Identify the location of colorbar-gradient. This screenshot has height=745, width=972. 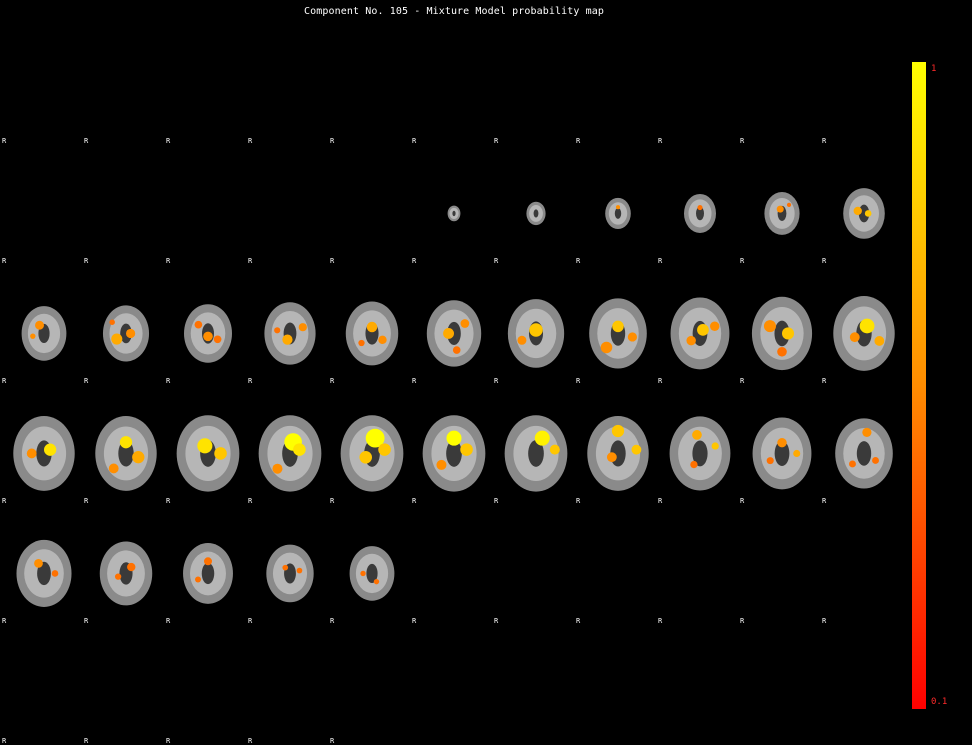
(919, 385).